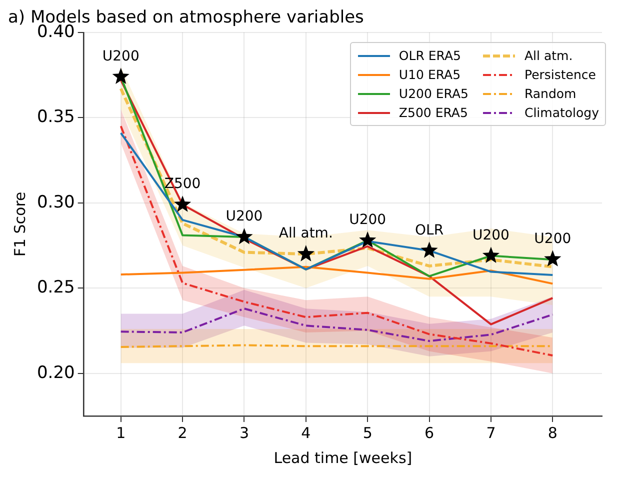  I want to click on annotation: All atm., so click(305, 234).